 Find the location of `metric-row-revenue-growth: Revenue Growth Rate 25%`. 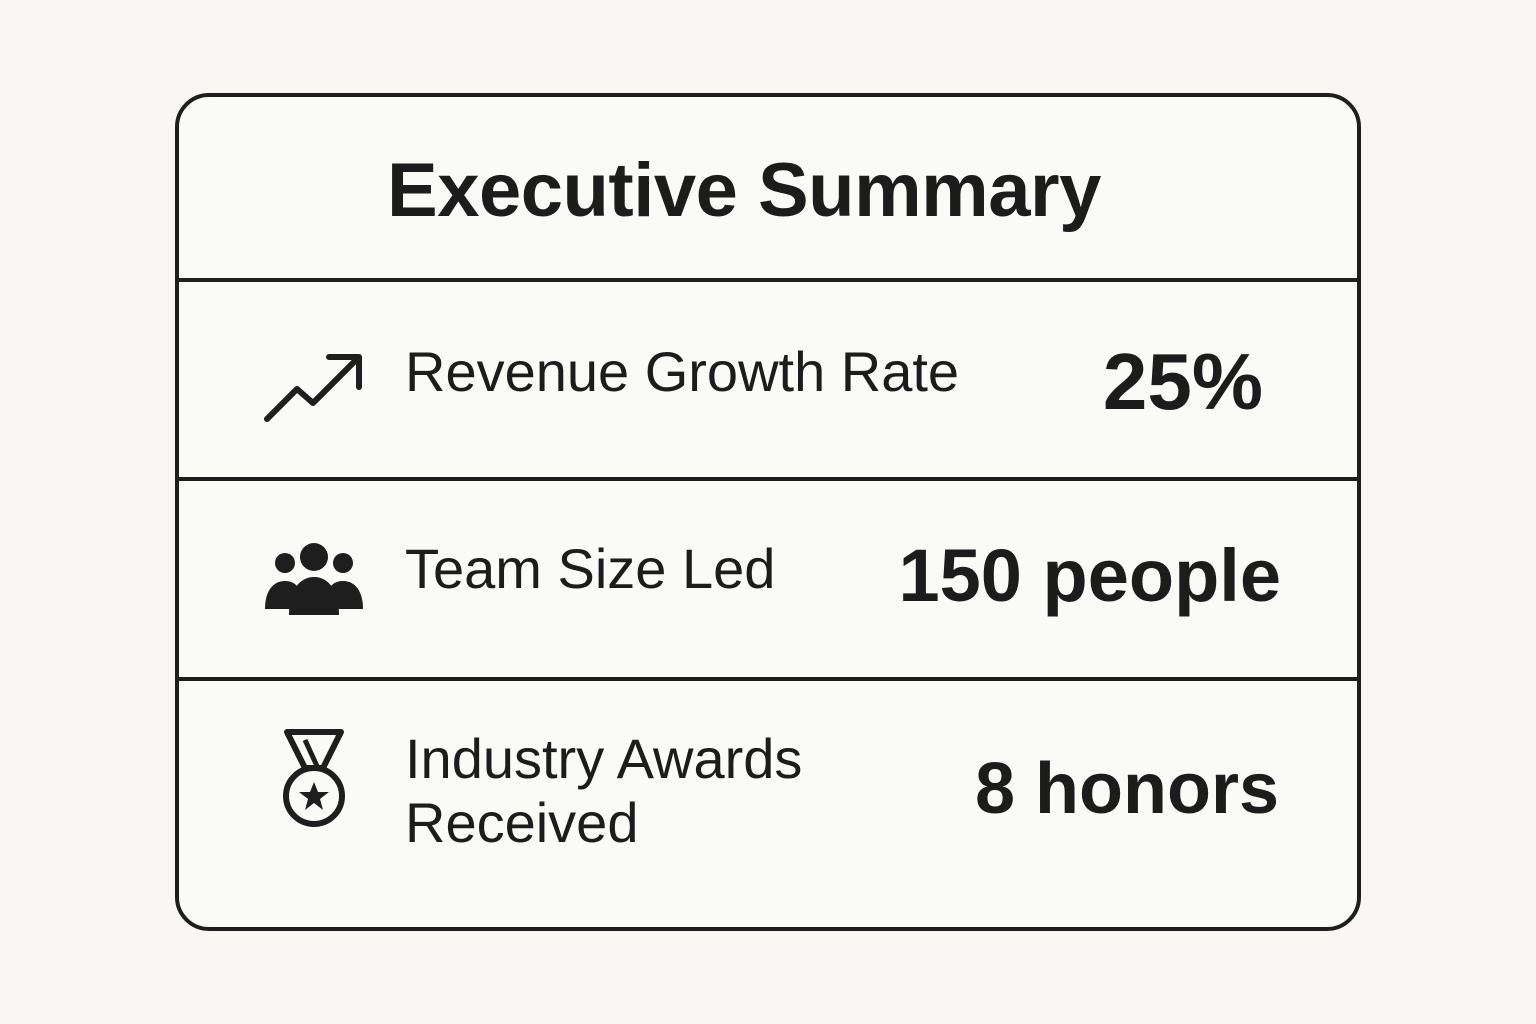

metric-row-revenue-growth: Revenue Growth Rate 25% is located at coordinates (768, 381).